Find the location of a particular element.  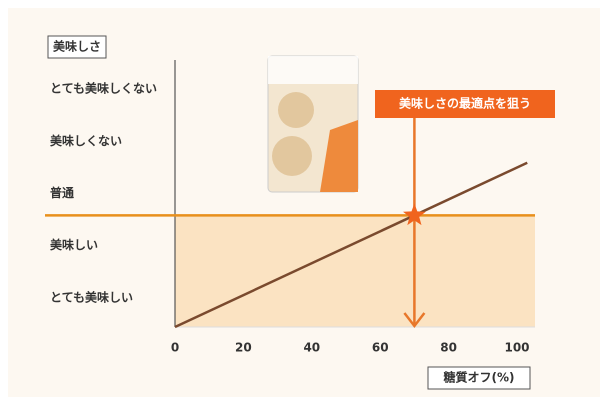

x-axis-label: 糖質オフ(%) is located at coordinates (479, 377).